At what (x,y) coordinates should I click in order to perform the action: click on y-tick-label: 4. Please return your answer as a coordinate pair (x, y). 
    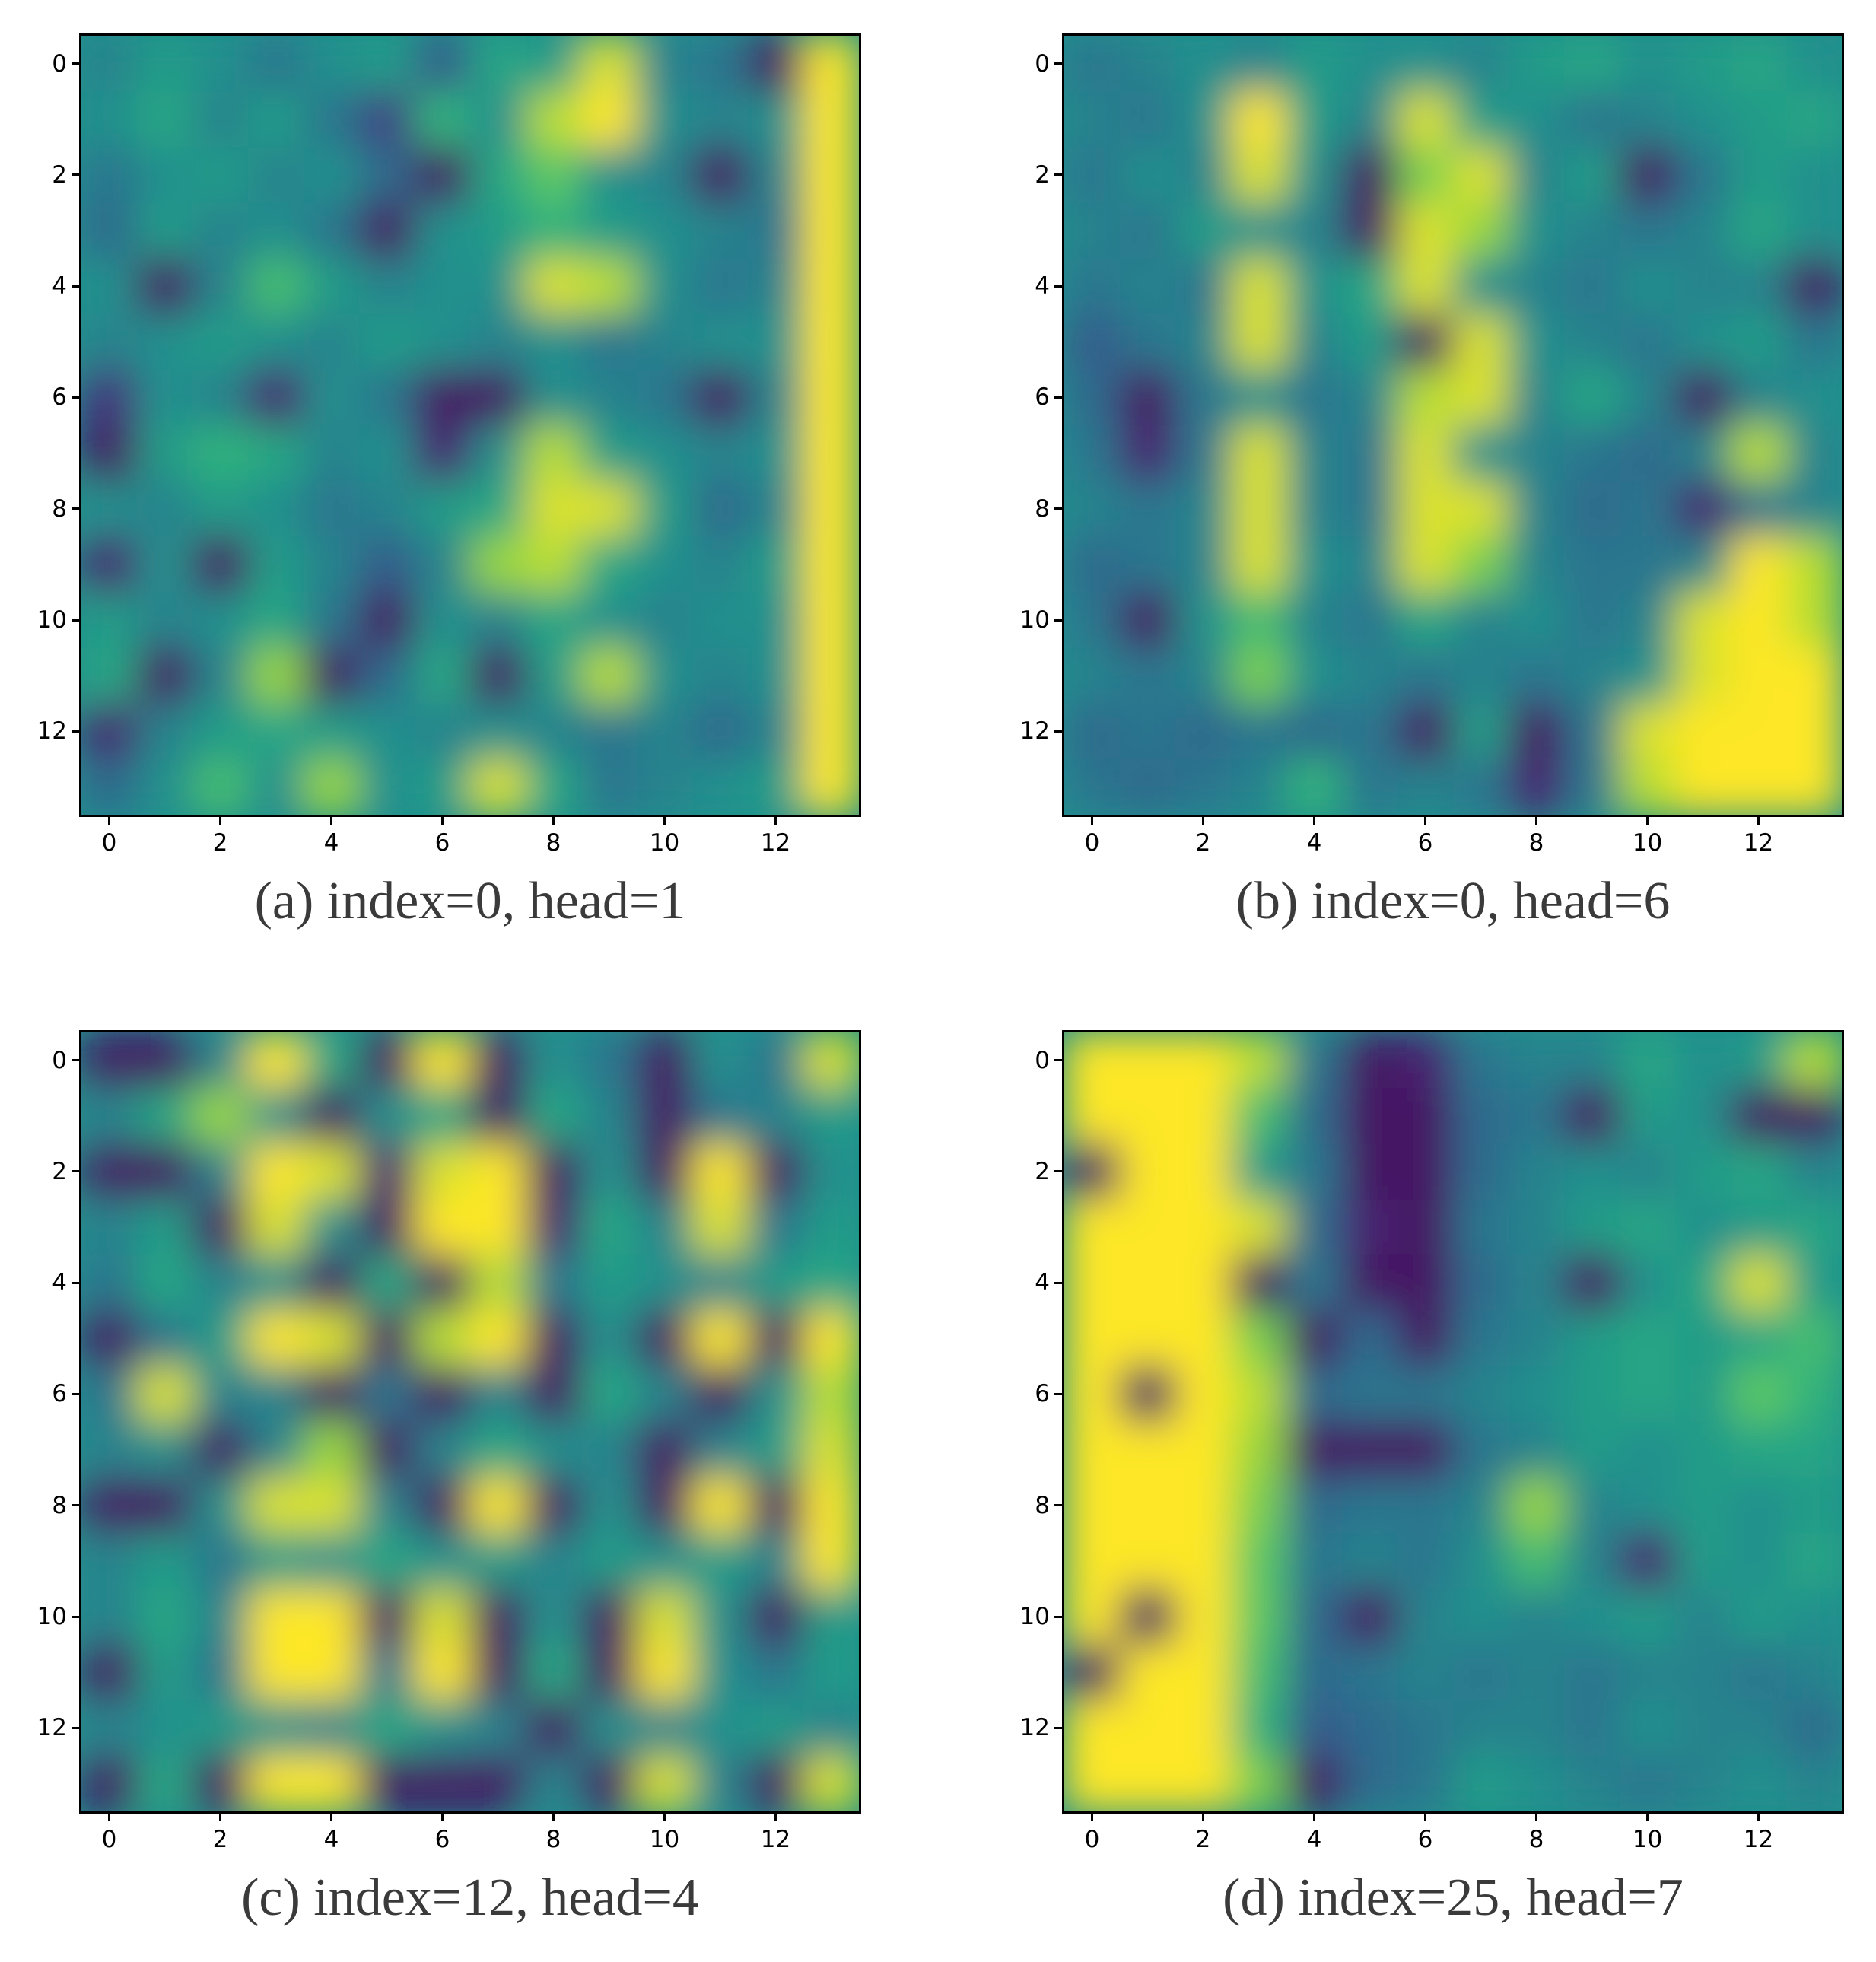
    Looking at the image, I should click on (1042, 286).